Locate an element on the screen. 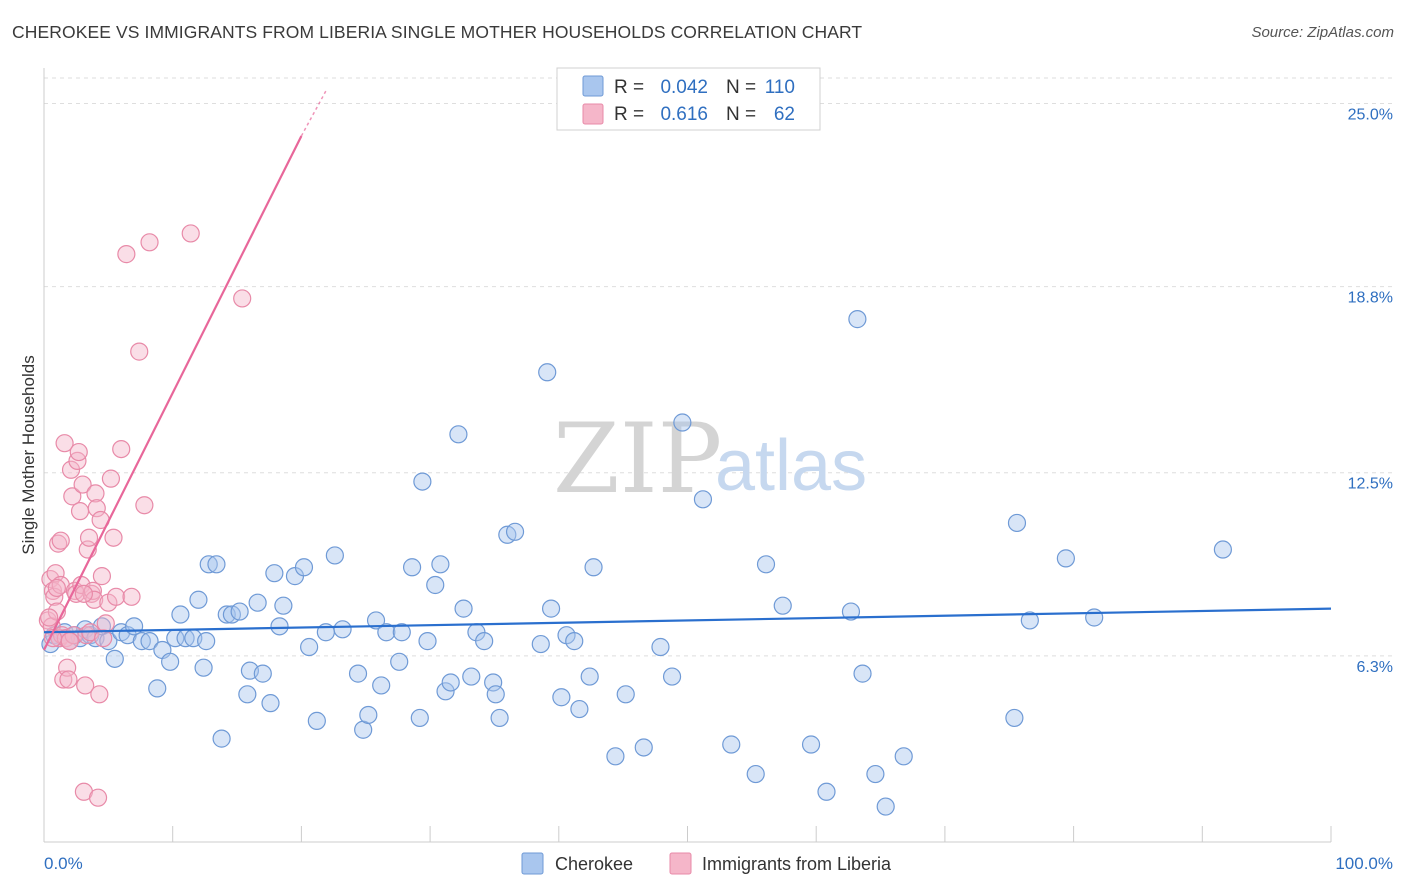 The image size is (1406, 892). liberia-trend-line is located at coordinates (173, 393).